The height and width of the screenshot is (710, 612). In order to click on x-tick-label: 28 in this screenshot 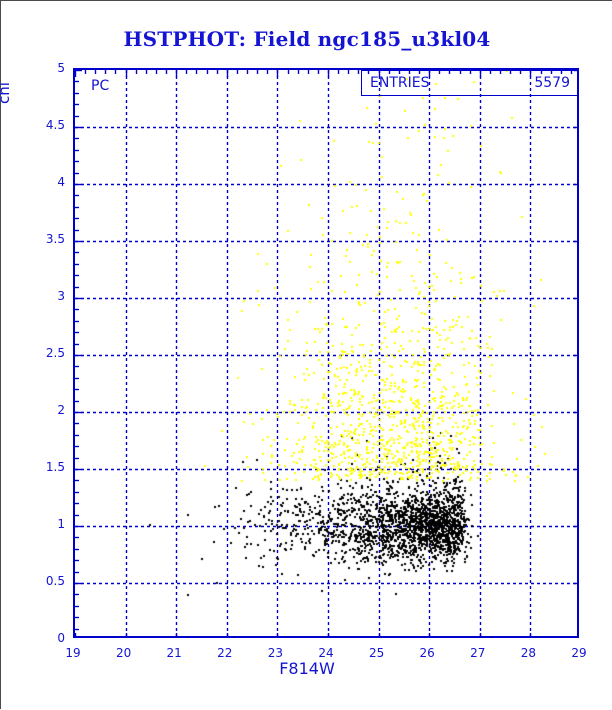, I will do `click(528, 653)`.